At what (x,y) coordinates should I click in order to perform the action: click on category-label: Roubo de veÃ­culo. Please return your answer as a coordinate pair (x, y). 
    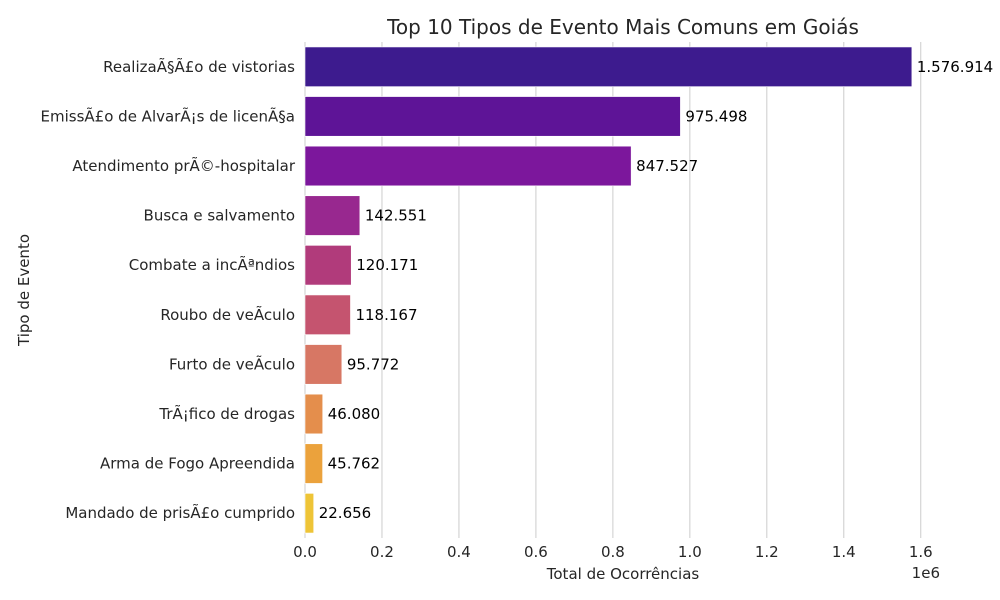
    Looking at the image, I should click on (227, 314).